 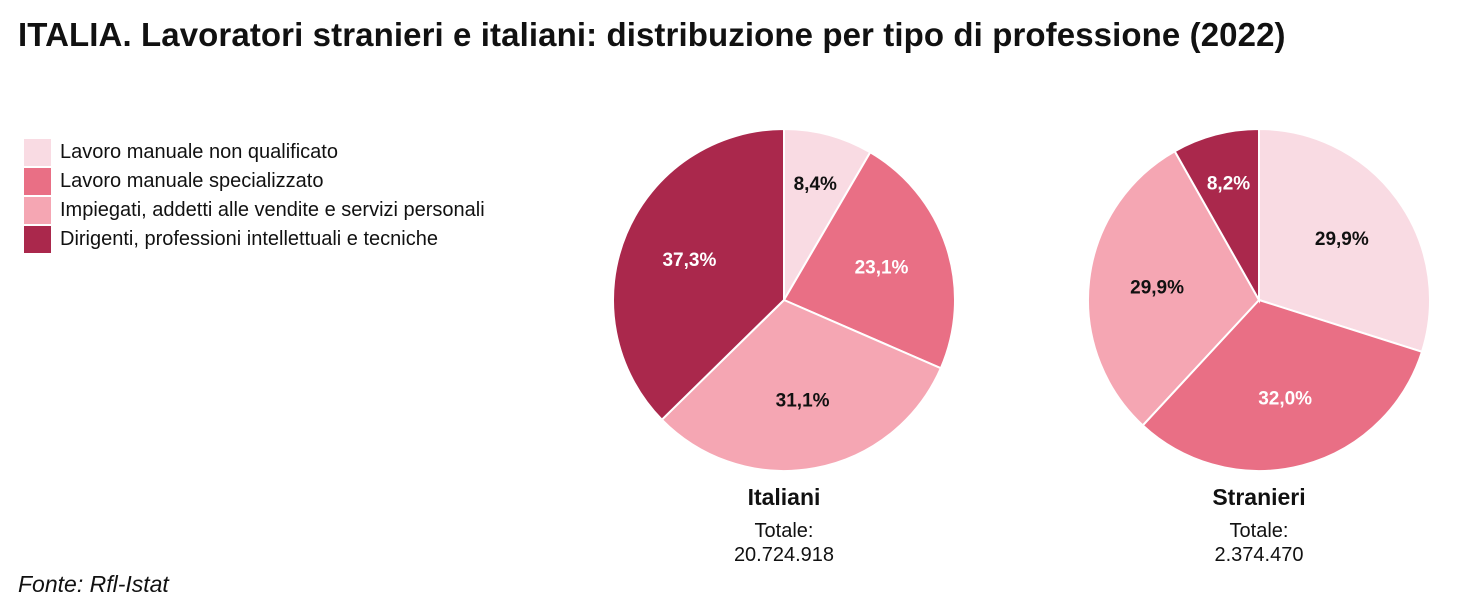 I want to click on legend-item-non-qualificato: Lavoro manuale non qualificato, so click(x=254, y=152).